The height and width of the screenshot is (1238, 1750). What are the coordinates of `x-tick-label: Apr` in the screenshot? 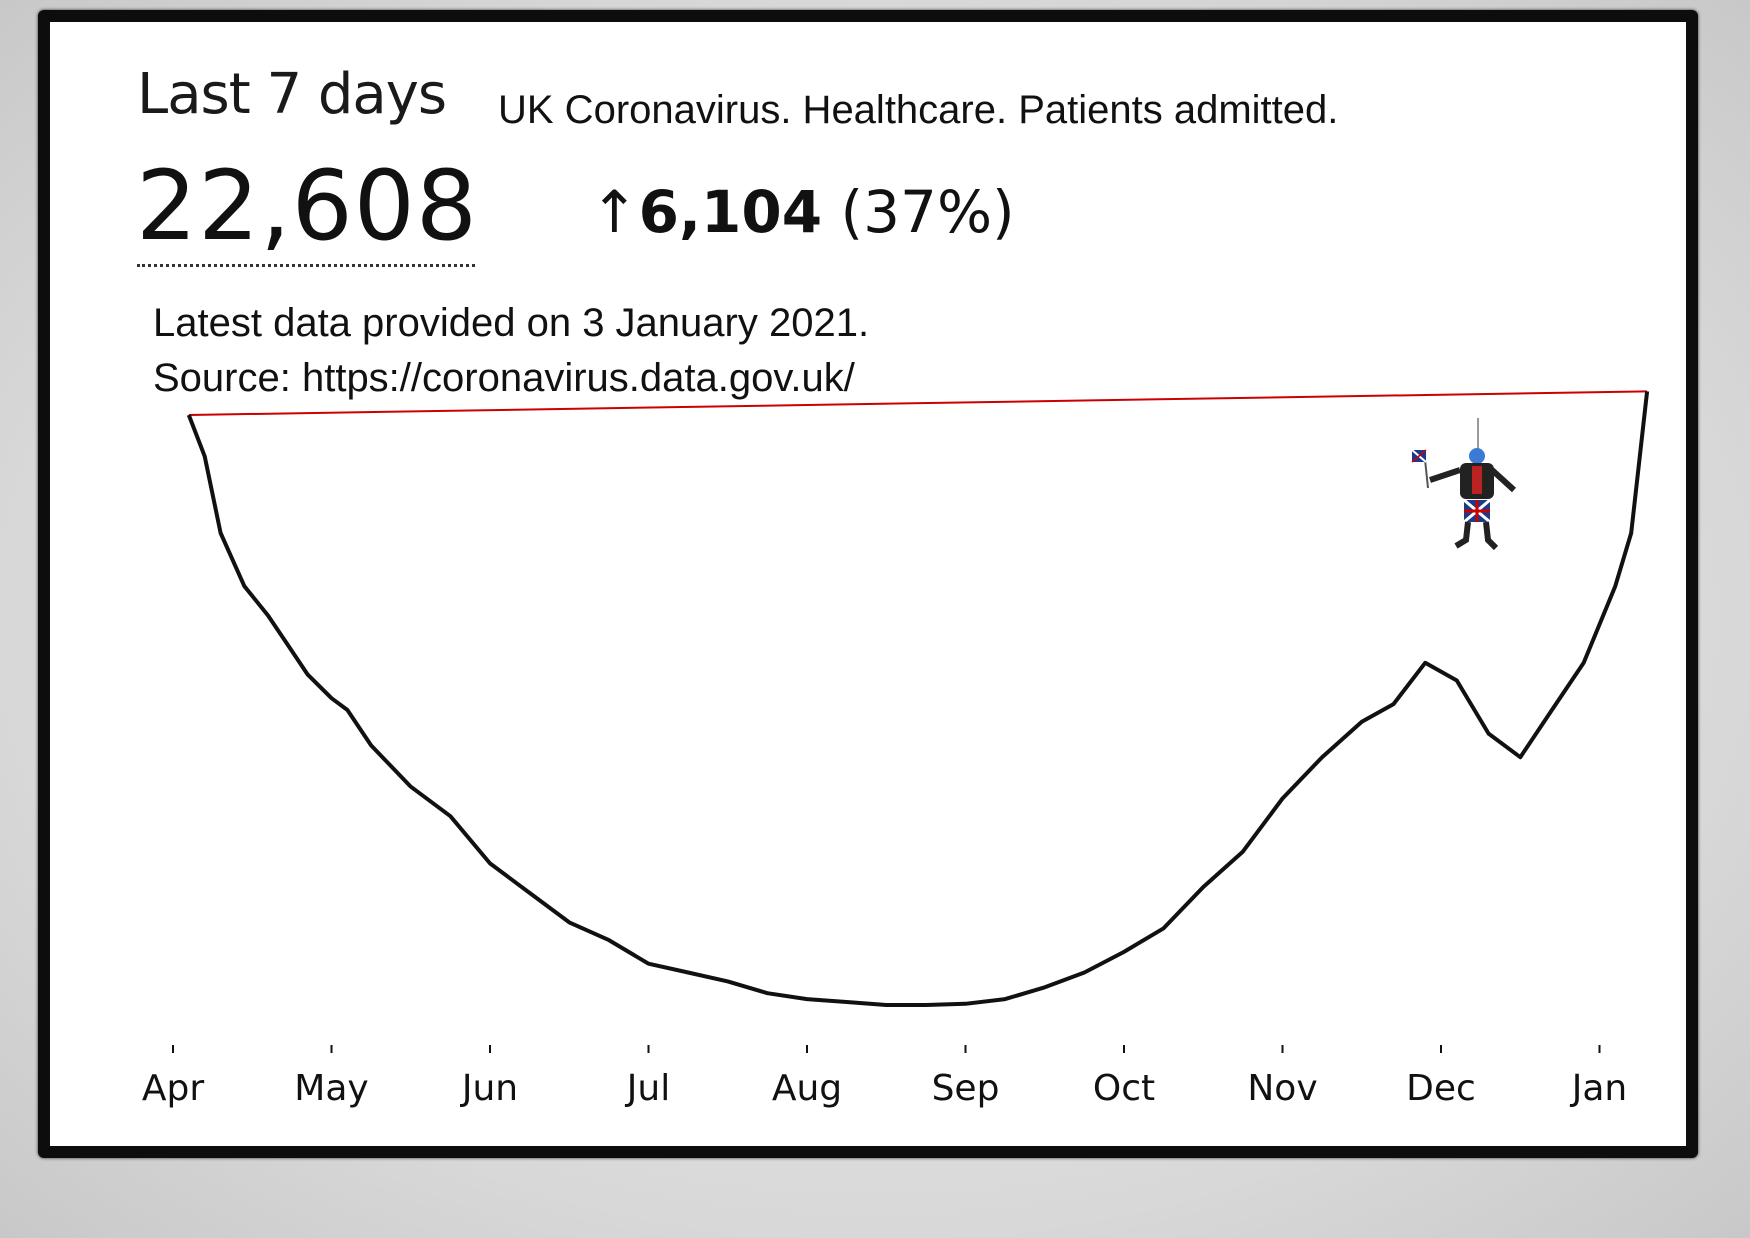 It's located at (173, 1088).